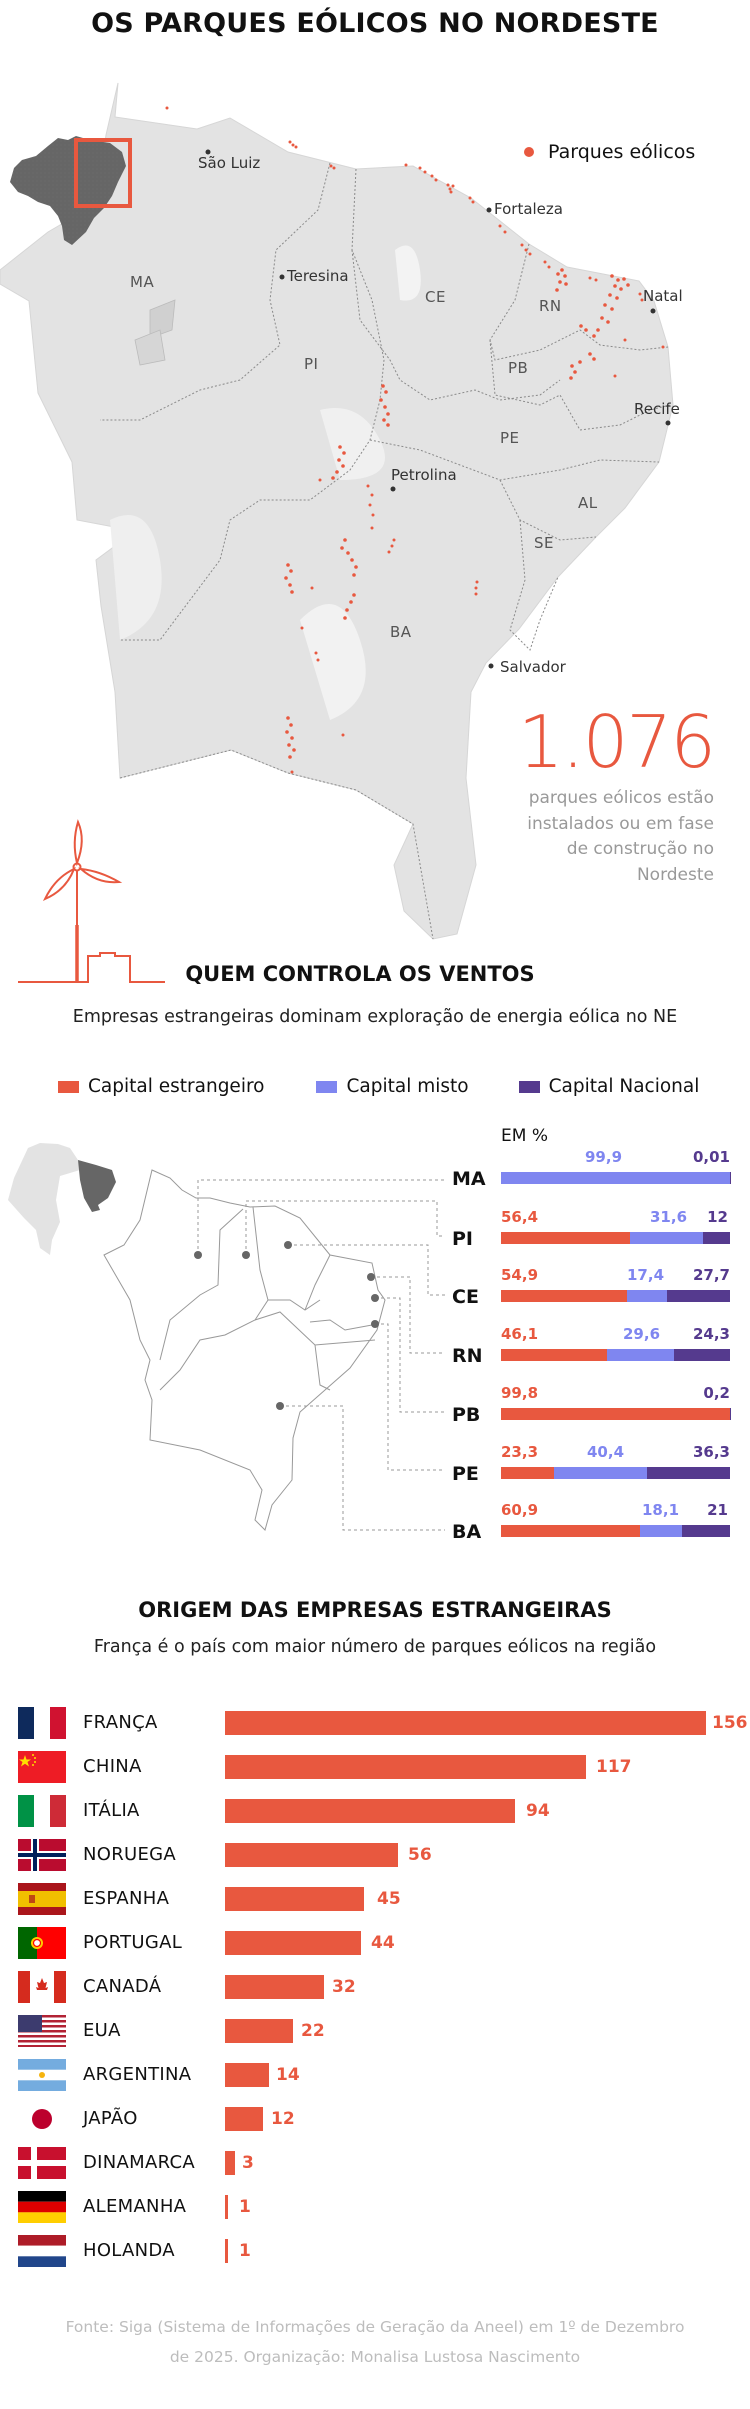  Describe the element at coordinates (592, 1523) in the screenshot. I see `state-row-ba: BA 60,9 18,1 21` at that location.